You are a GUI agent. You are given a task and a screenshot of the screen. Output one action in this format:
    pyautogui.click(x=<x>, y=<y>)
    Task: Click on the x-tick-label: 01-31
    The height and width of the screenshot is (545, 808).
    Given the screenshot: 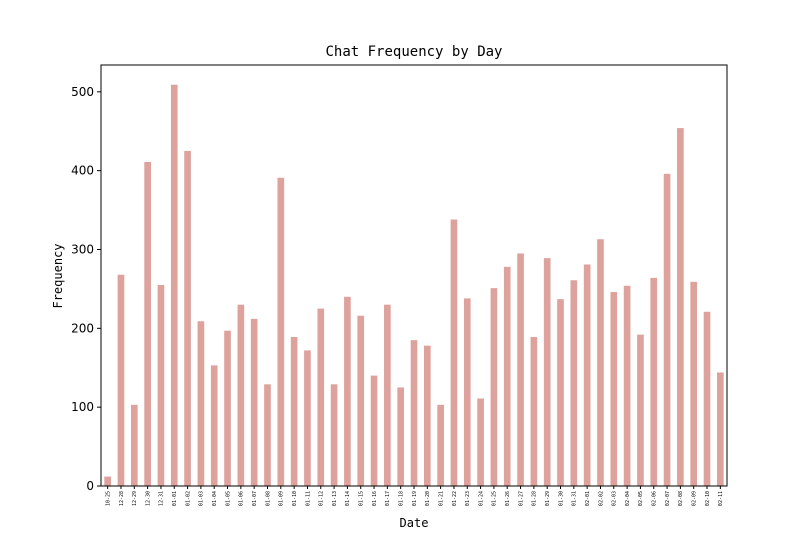 What is the action you would take?
    pyautogui.click(x=575, y=498)
    